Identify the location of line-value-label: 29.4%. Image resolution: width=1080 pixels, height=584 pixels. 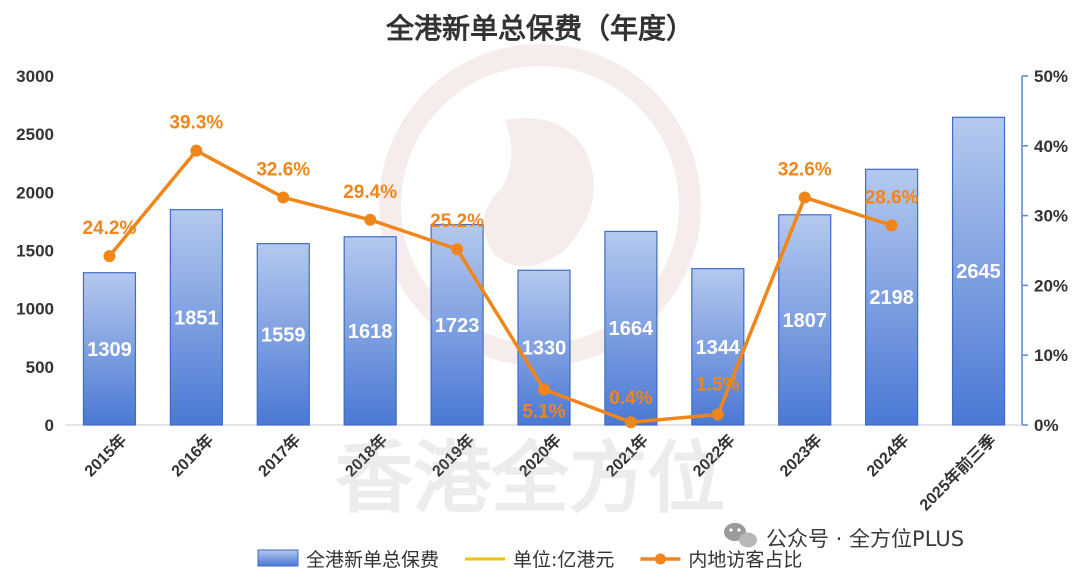
(370, 192).